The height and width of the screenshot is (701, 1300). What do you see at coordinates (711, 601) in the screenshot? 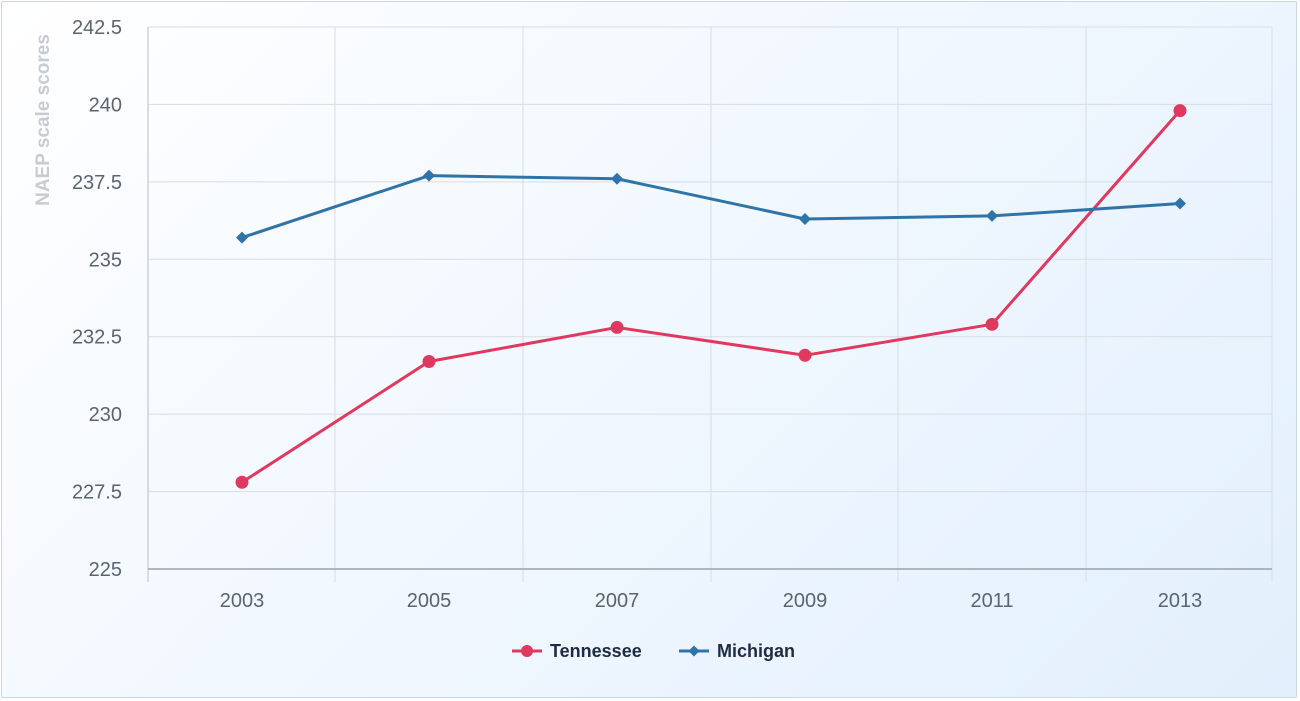
I see `x-tick-labels: 2003 2005 2007 2009 2011 2013` at bounding box center [711, 601].